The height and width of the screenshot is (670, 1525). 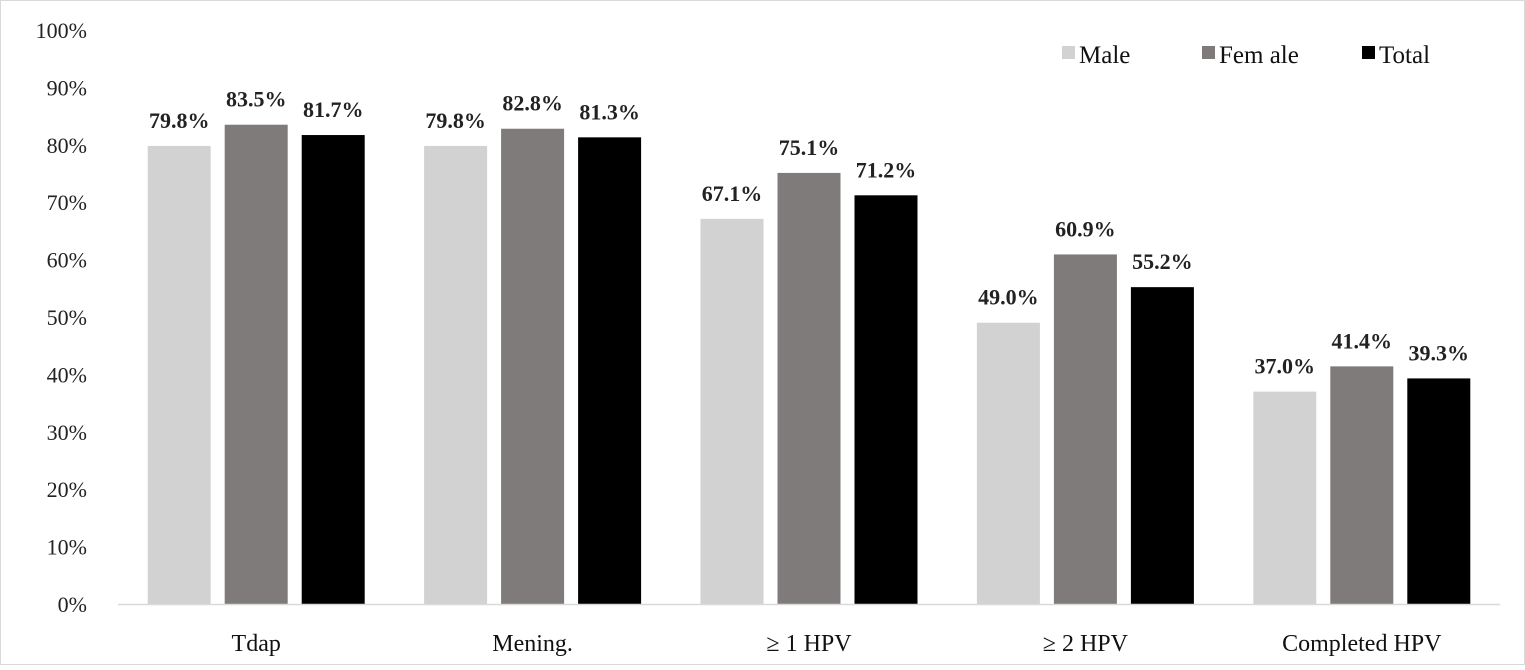 I want to click on legend: Male Fem ale Total, so click(x=1246, y=55).